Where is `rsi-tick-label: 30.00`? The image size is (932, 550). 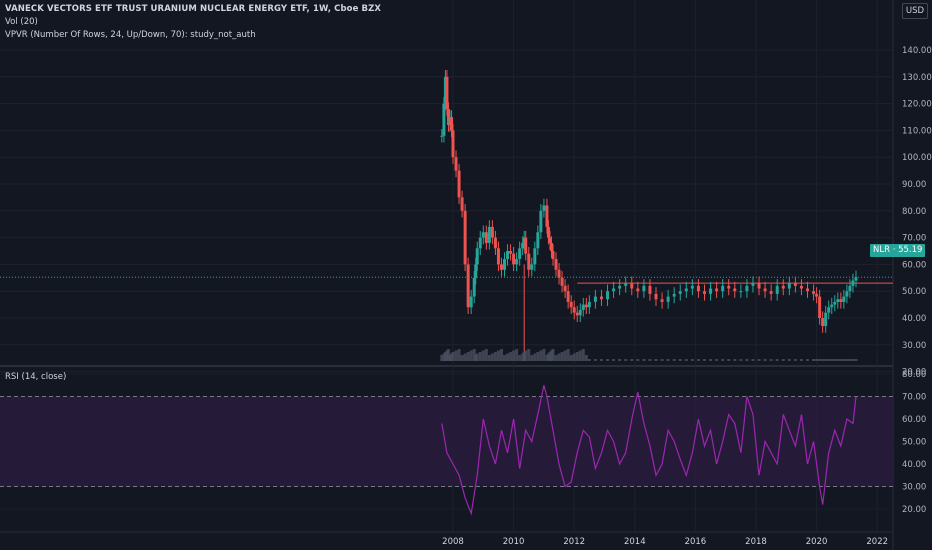 rsi-tick-label: 30.00 is located at coordinates (914, 488).